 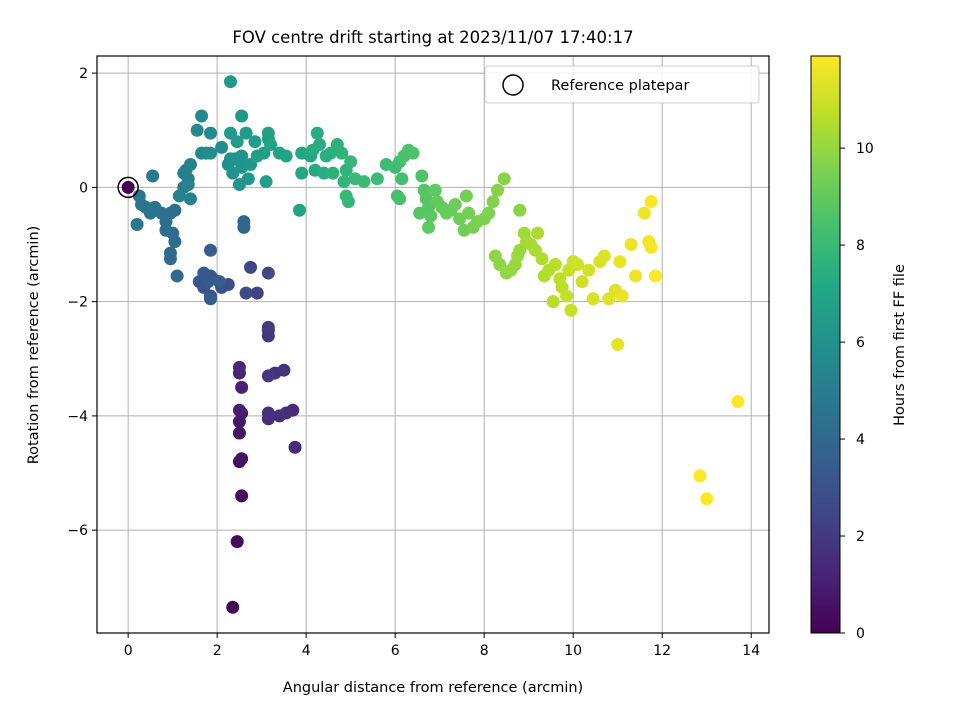 I want to click on x-axis-label: Angular distance from reference (arcmin), so click(x=433, y=688).